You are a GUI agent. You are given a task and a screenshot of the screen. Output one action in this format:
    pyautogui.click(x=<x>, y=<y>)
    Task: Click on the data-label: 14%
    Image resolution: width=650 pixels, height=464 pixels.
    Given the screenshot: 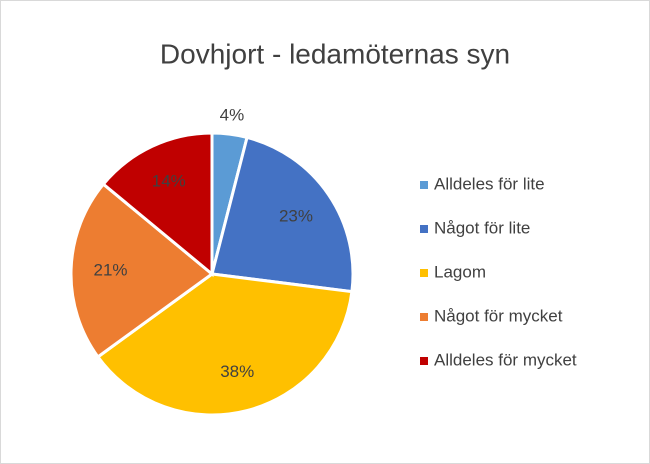 What is the action you would take?
    pyautogui.click(x=169, y=181)
    